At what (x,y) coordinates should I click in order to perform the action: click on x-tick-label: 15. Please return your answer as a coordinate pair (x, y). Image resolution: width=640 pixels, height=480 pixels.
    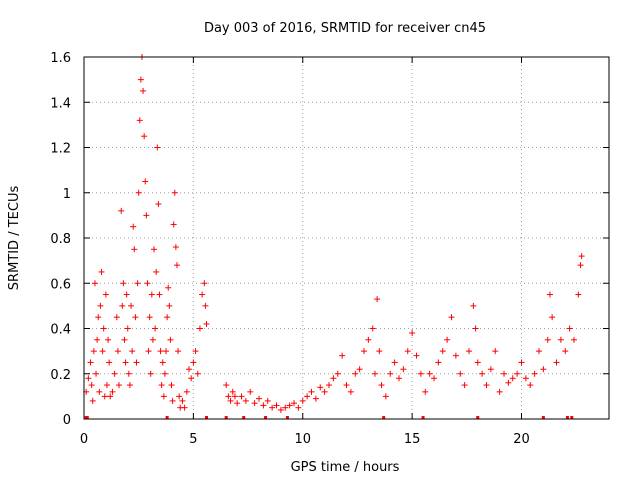
    Looking at the image, I should click on (412, 439).